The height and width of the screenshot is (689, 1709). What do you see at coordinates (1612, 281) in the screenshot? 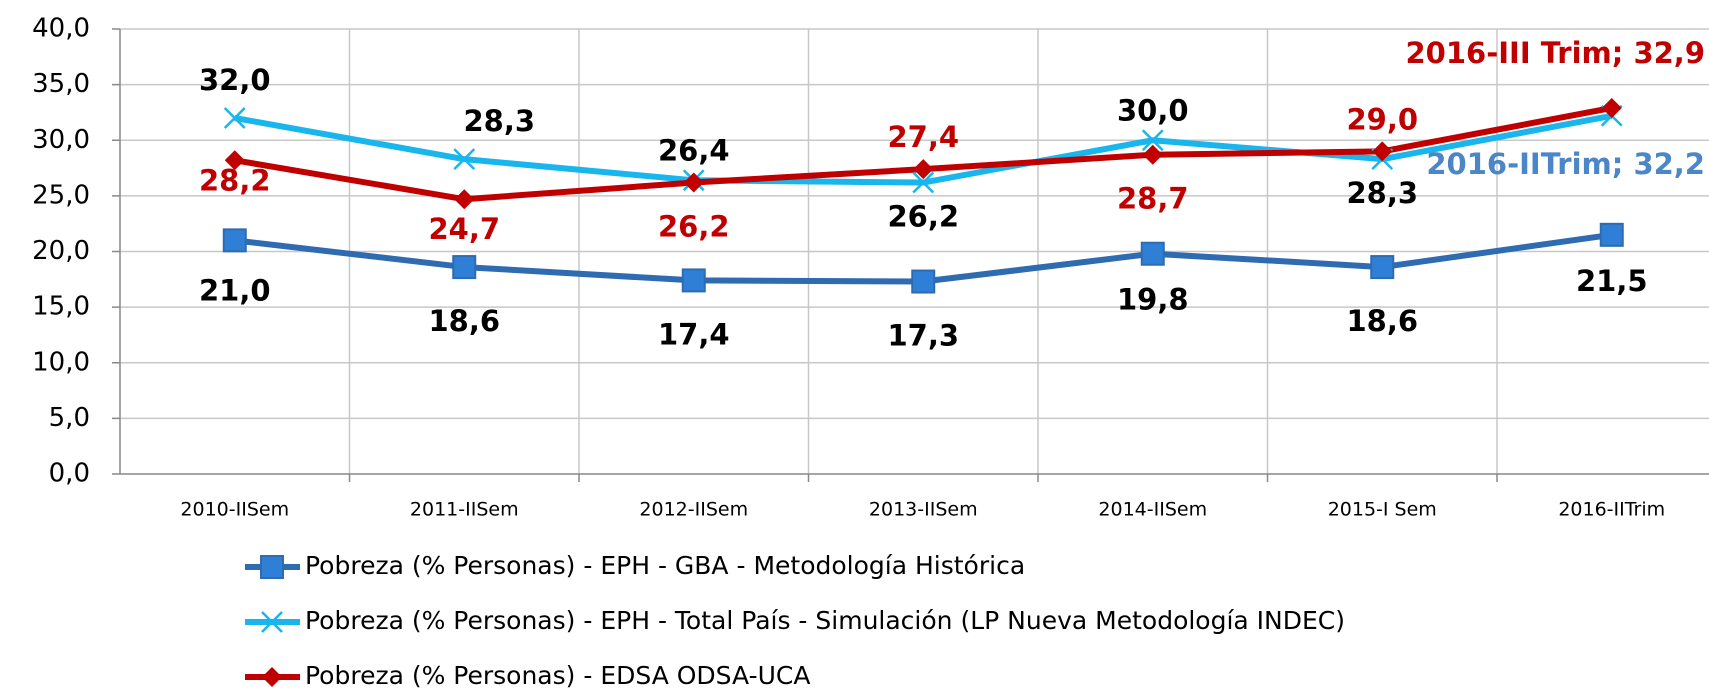
I see `data-label: 21,5` at bounding box center [1612, 281].